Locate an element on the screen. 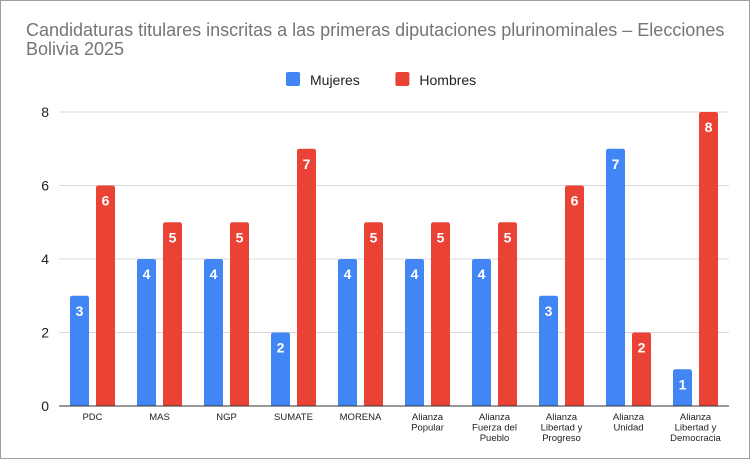 Image resolution: width=750 pixels, height=459 pixels. x-tick-label: Fuerza del is located at coordinates (494, 428).